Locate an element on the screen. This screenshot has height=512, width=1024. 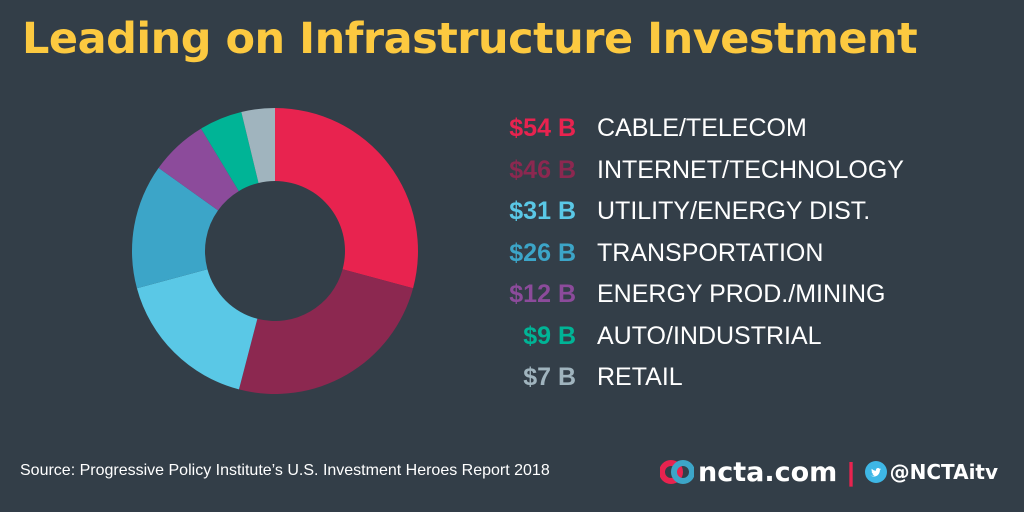
legend-label: INTERNET/TECHNOLOGY is located at coordinates (750, 169).